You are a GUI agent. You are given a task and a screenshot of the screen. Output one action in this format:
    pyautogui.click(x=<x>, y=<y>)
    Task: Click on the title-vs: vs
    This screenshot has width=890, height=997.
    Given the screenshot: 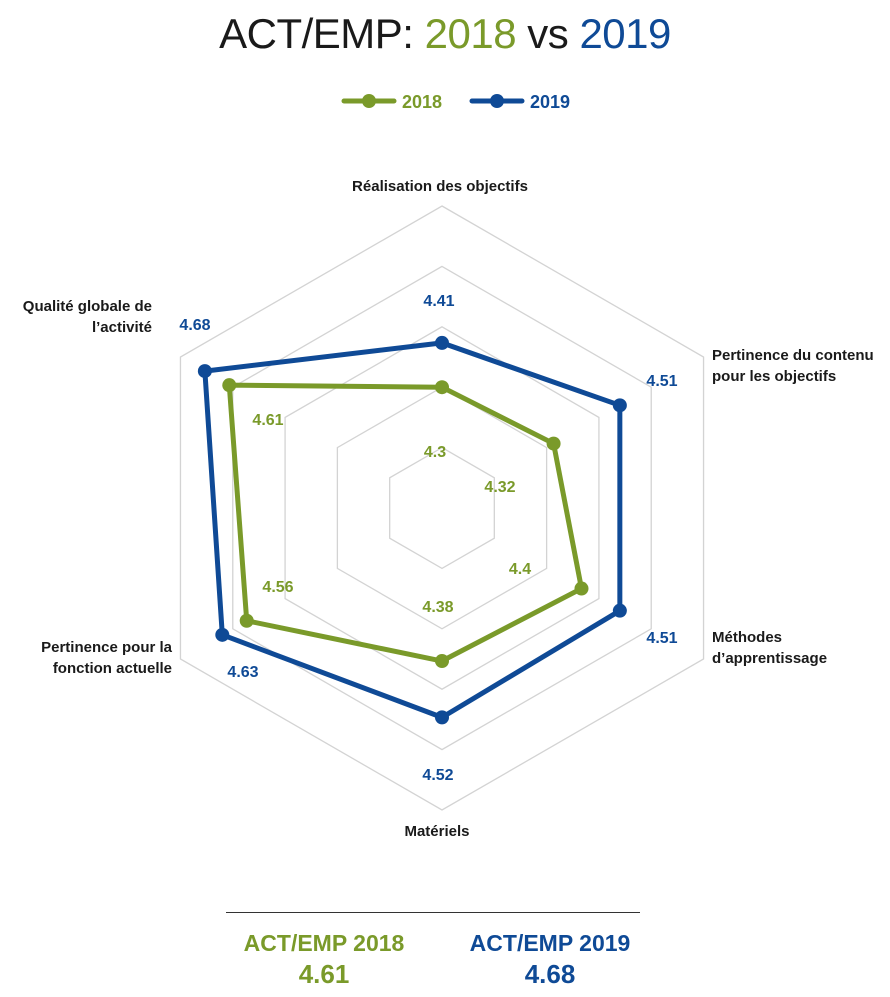 What is the action you would take?
    pyautogui.click(x=548, y=33)
    